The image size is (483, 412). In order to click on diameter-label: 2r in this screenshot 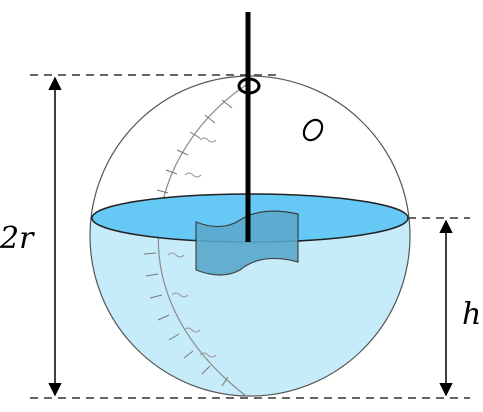, I will do `click(17, 238)`.